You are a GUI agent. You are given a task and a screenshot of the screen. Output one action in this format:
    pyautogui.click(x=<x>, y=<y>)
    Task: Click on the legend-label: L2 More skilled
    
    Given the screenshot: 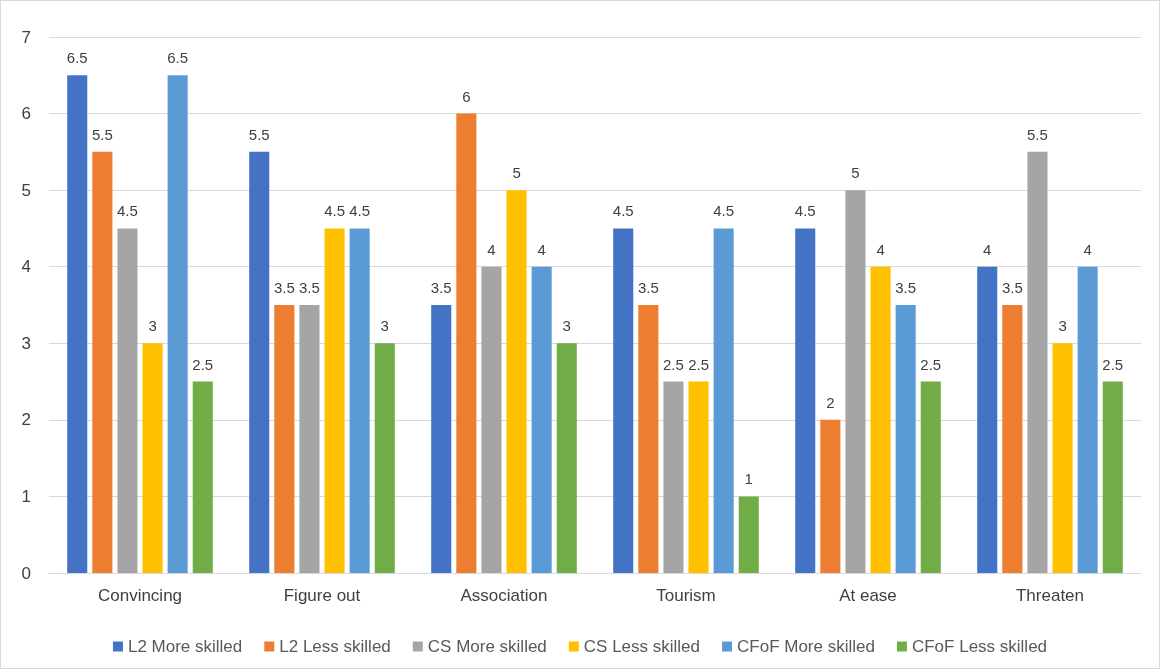 What is the action you would take?
    pyautogui.click(x=185, y=646)
    